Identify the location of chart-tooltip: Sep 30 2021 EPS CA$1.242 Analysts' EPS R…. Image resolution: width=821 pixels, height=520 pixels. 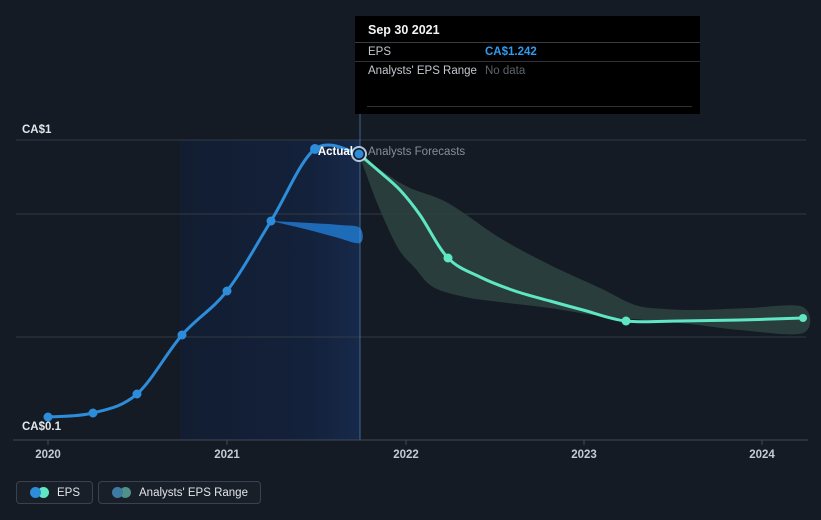
(527, 65).